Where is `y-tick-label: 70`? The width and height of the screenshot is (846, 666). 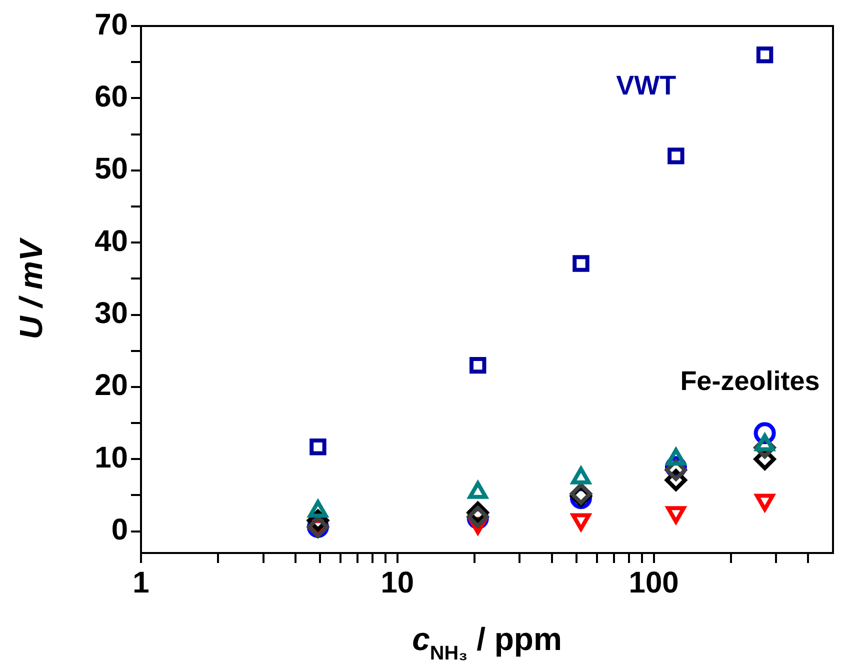
y-tick-label: 70 is located at coordinates (111, 25).